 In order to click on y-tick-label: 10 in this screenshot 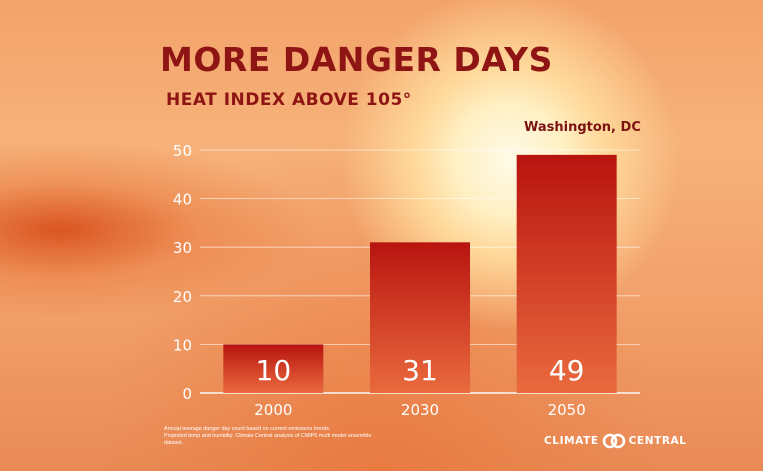, I will do `click(182, 345)`.